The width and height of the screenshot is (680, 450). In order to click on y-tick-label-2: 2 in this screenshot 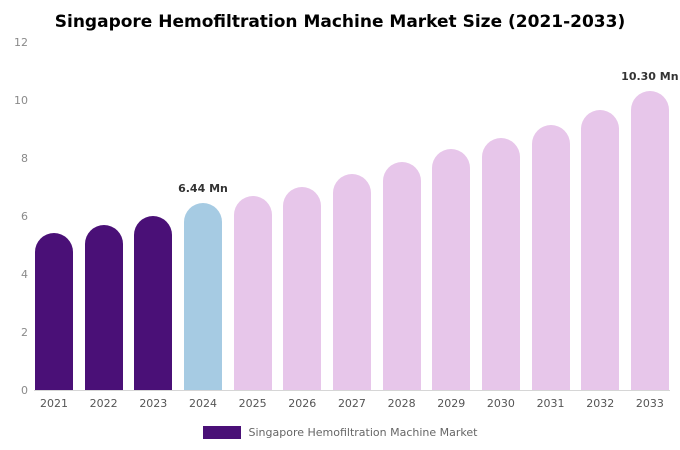, I will do `click(24, 332)`.